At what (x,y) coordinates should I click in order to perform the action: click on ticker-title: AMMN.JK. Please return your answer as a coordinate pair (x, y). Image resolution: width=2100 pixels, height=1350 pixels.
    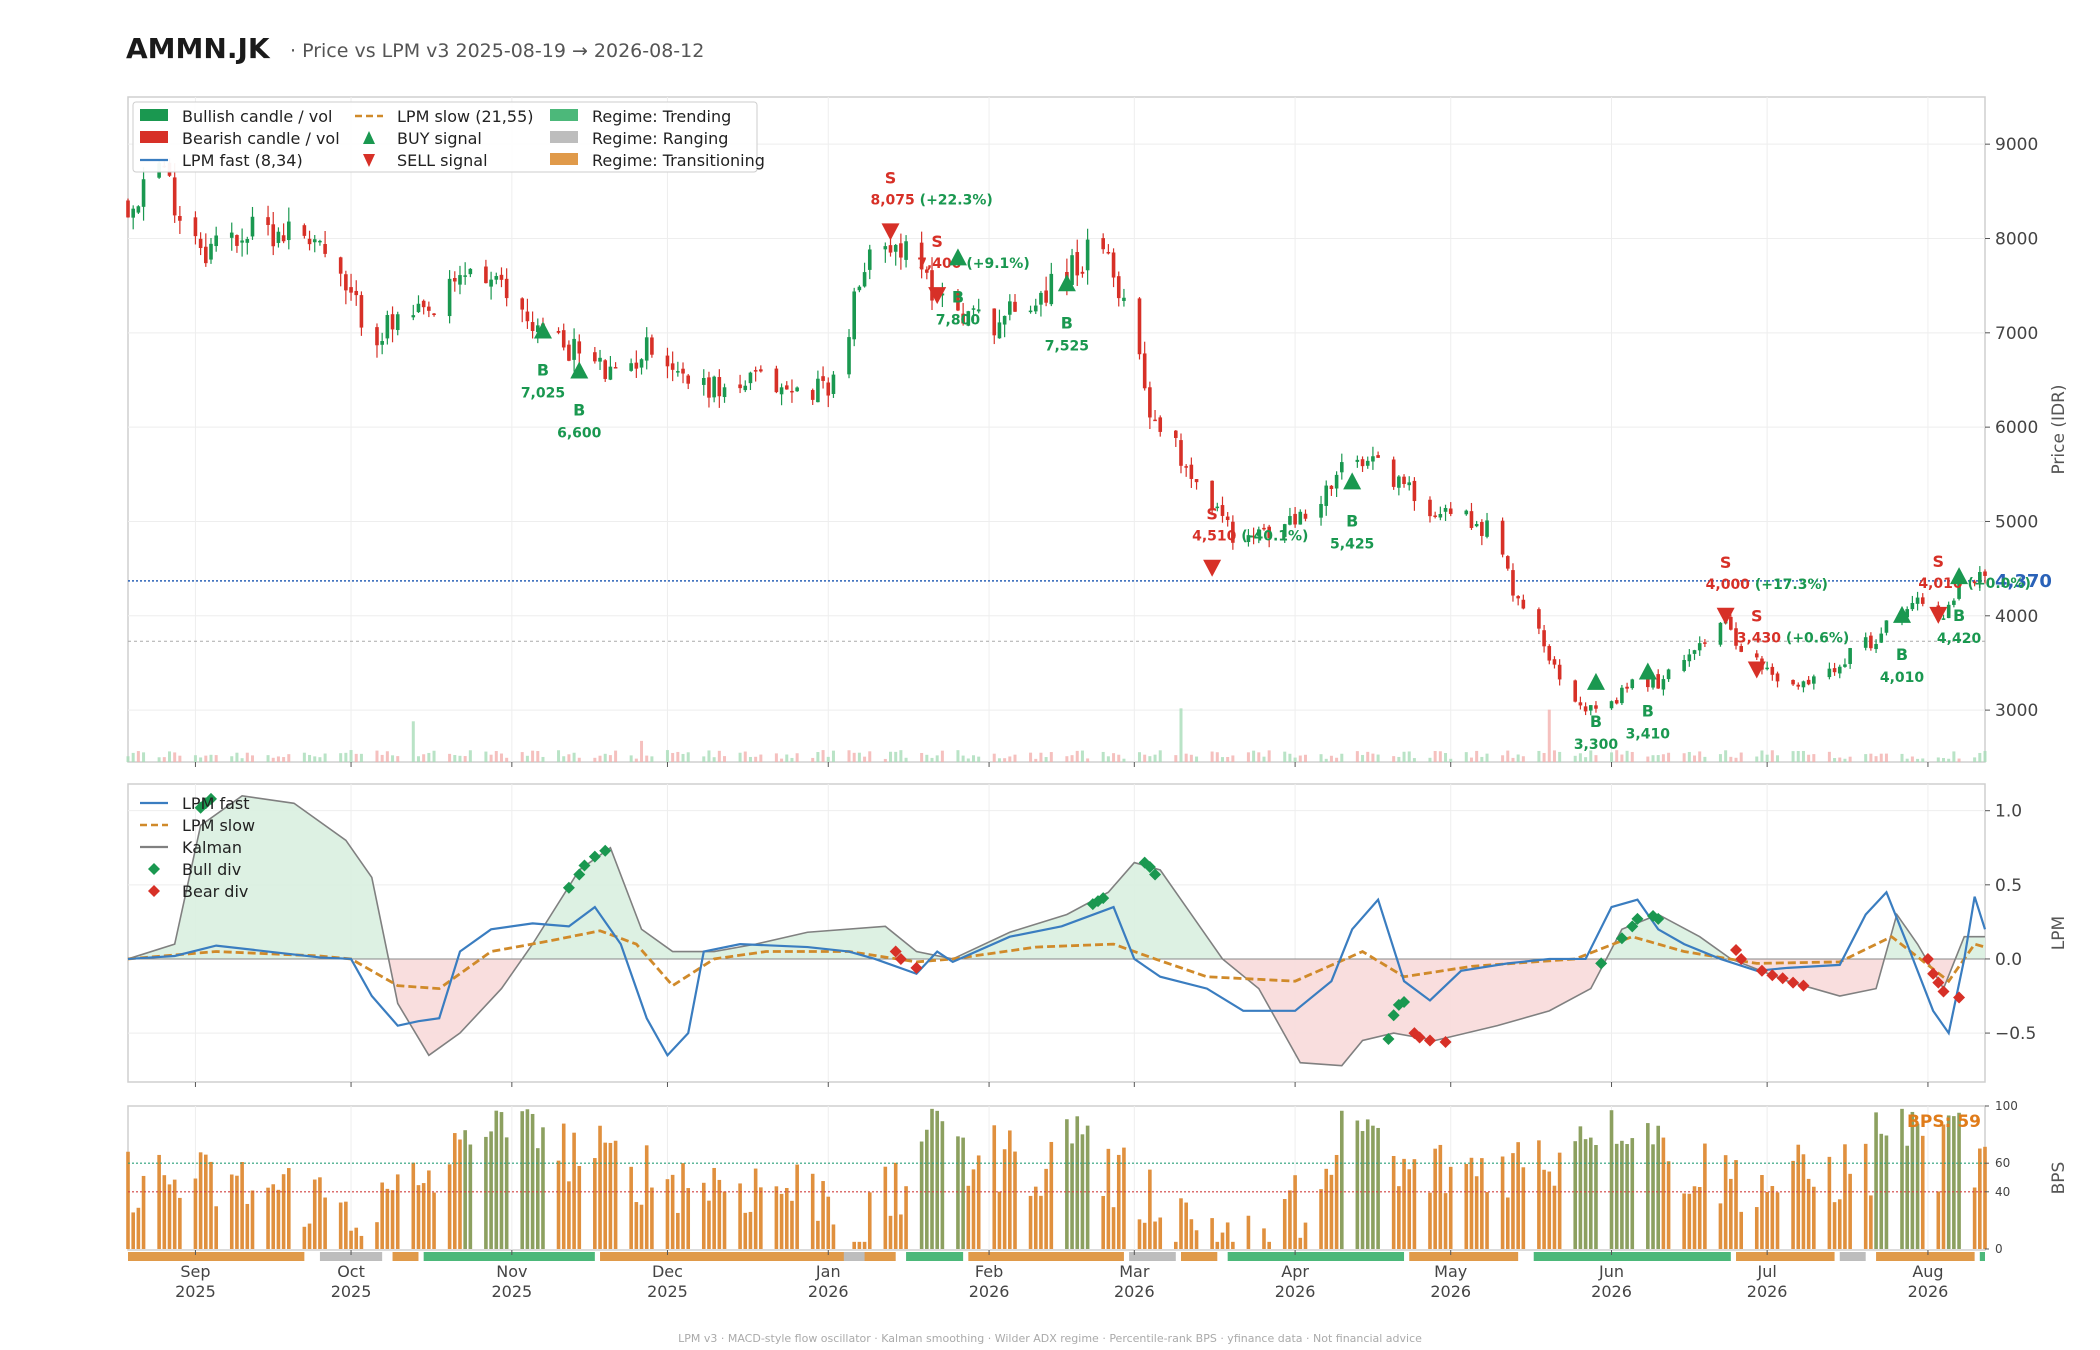
    Looking at the image, I should click on (198, 48).